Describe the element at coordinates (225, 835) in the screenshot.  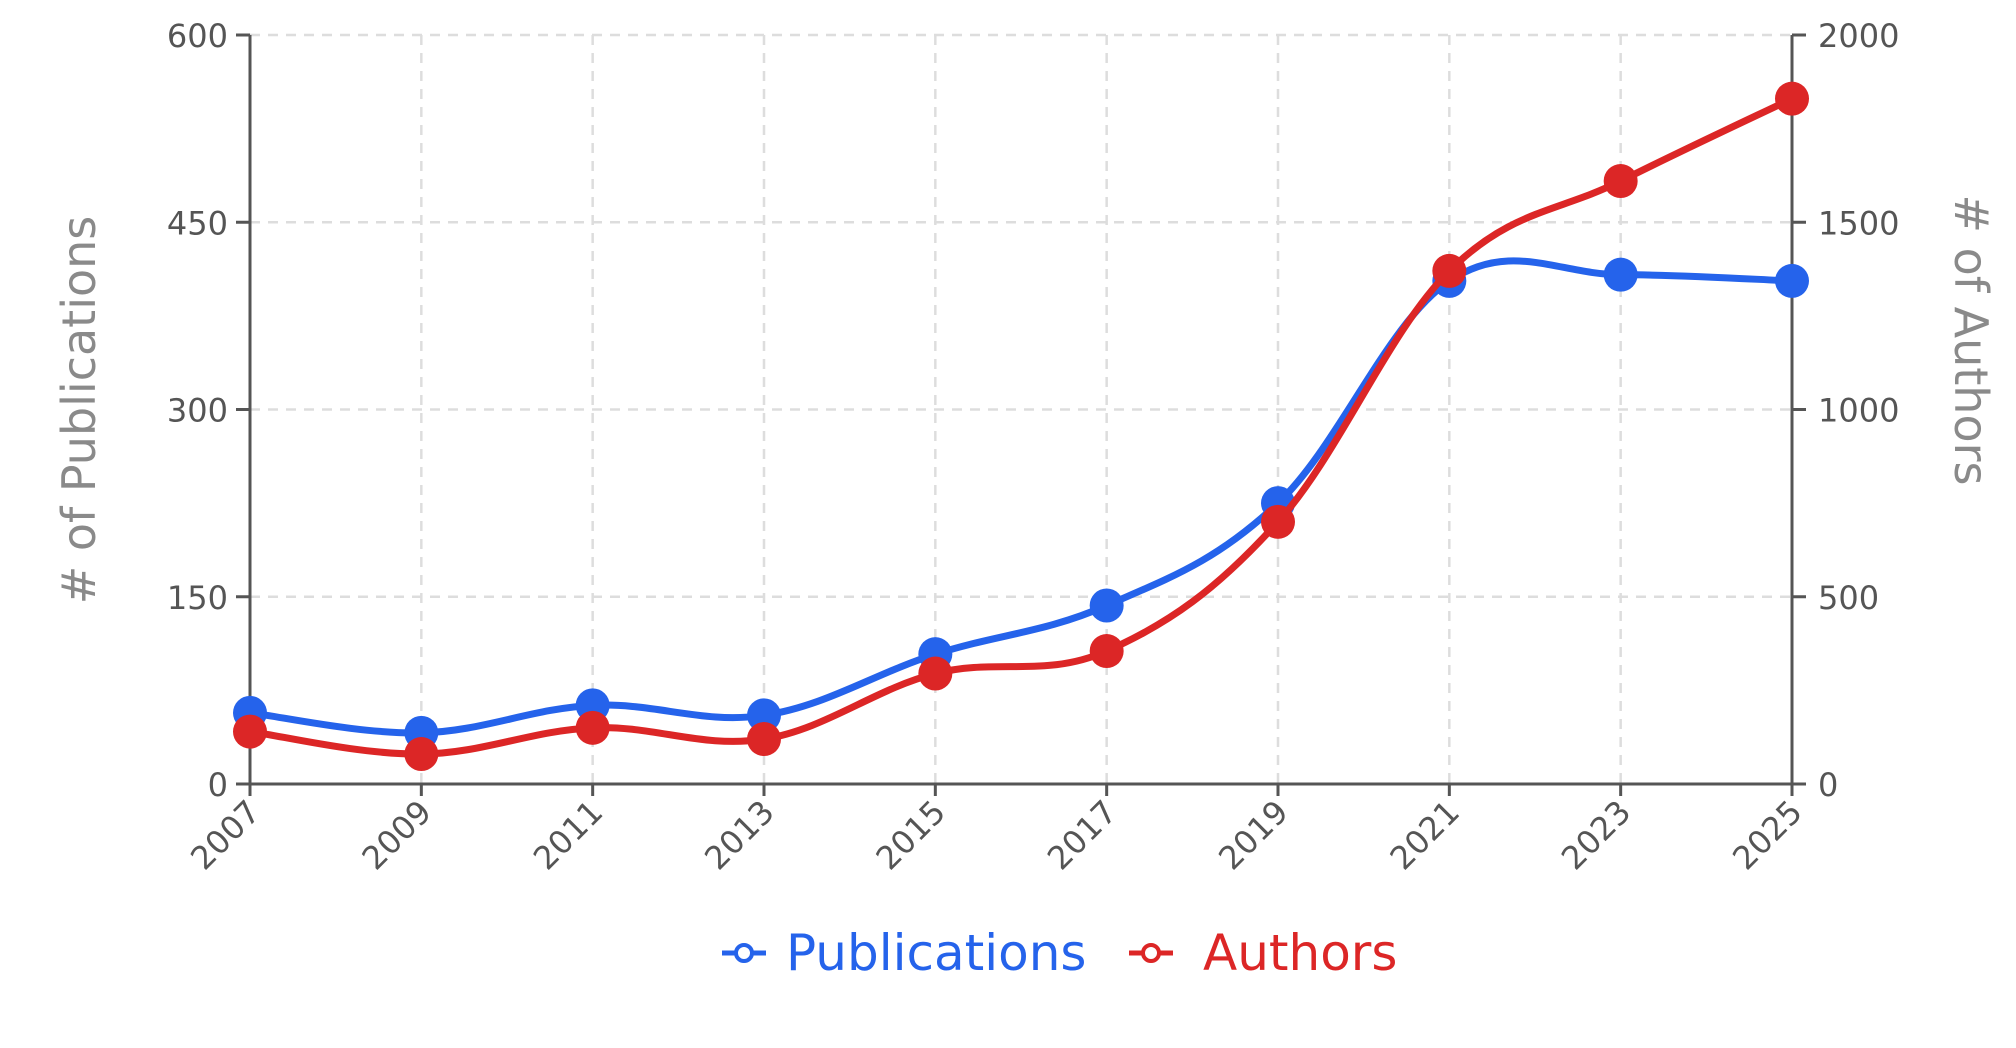
I see `x-tick-label: 2007` at that location.